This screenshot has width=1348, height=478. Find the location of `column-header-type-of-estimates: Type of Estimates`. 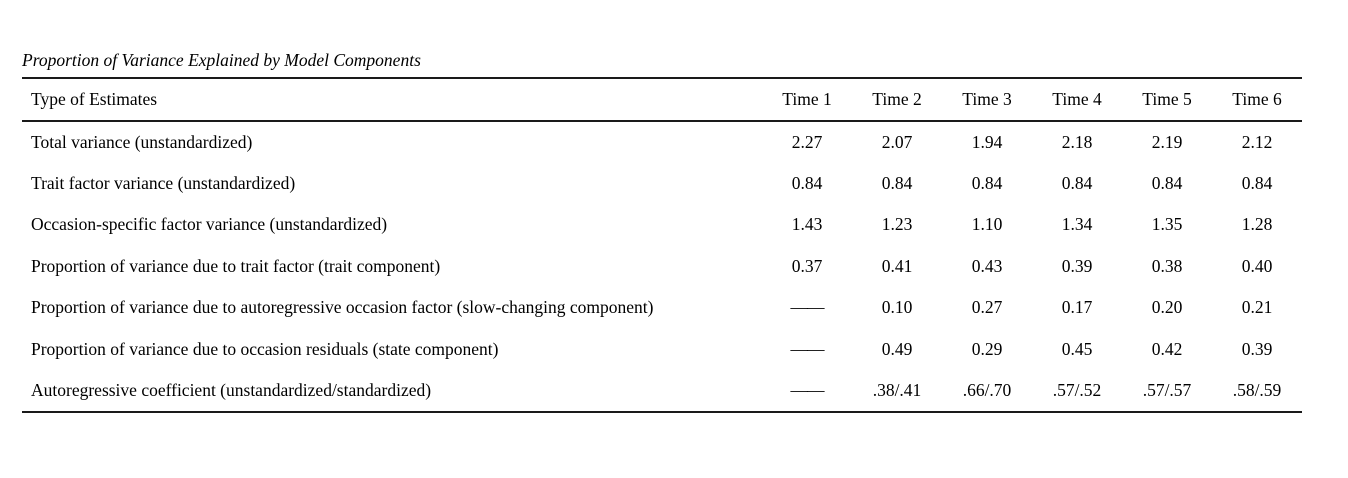

column-header-type-of-estimates: Type of Estimates is located at coordinates (94, 99).